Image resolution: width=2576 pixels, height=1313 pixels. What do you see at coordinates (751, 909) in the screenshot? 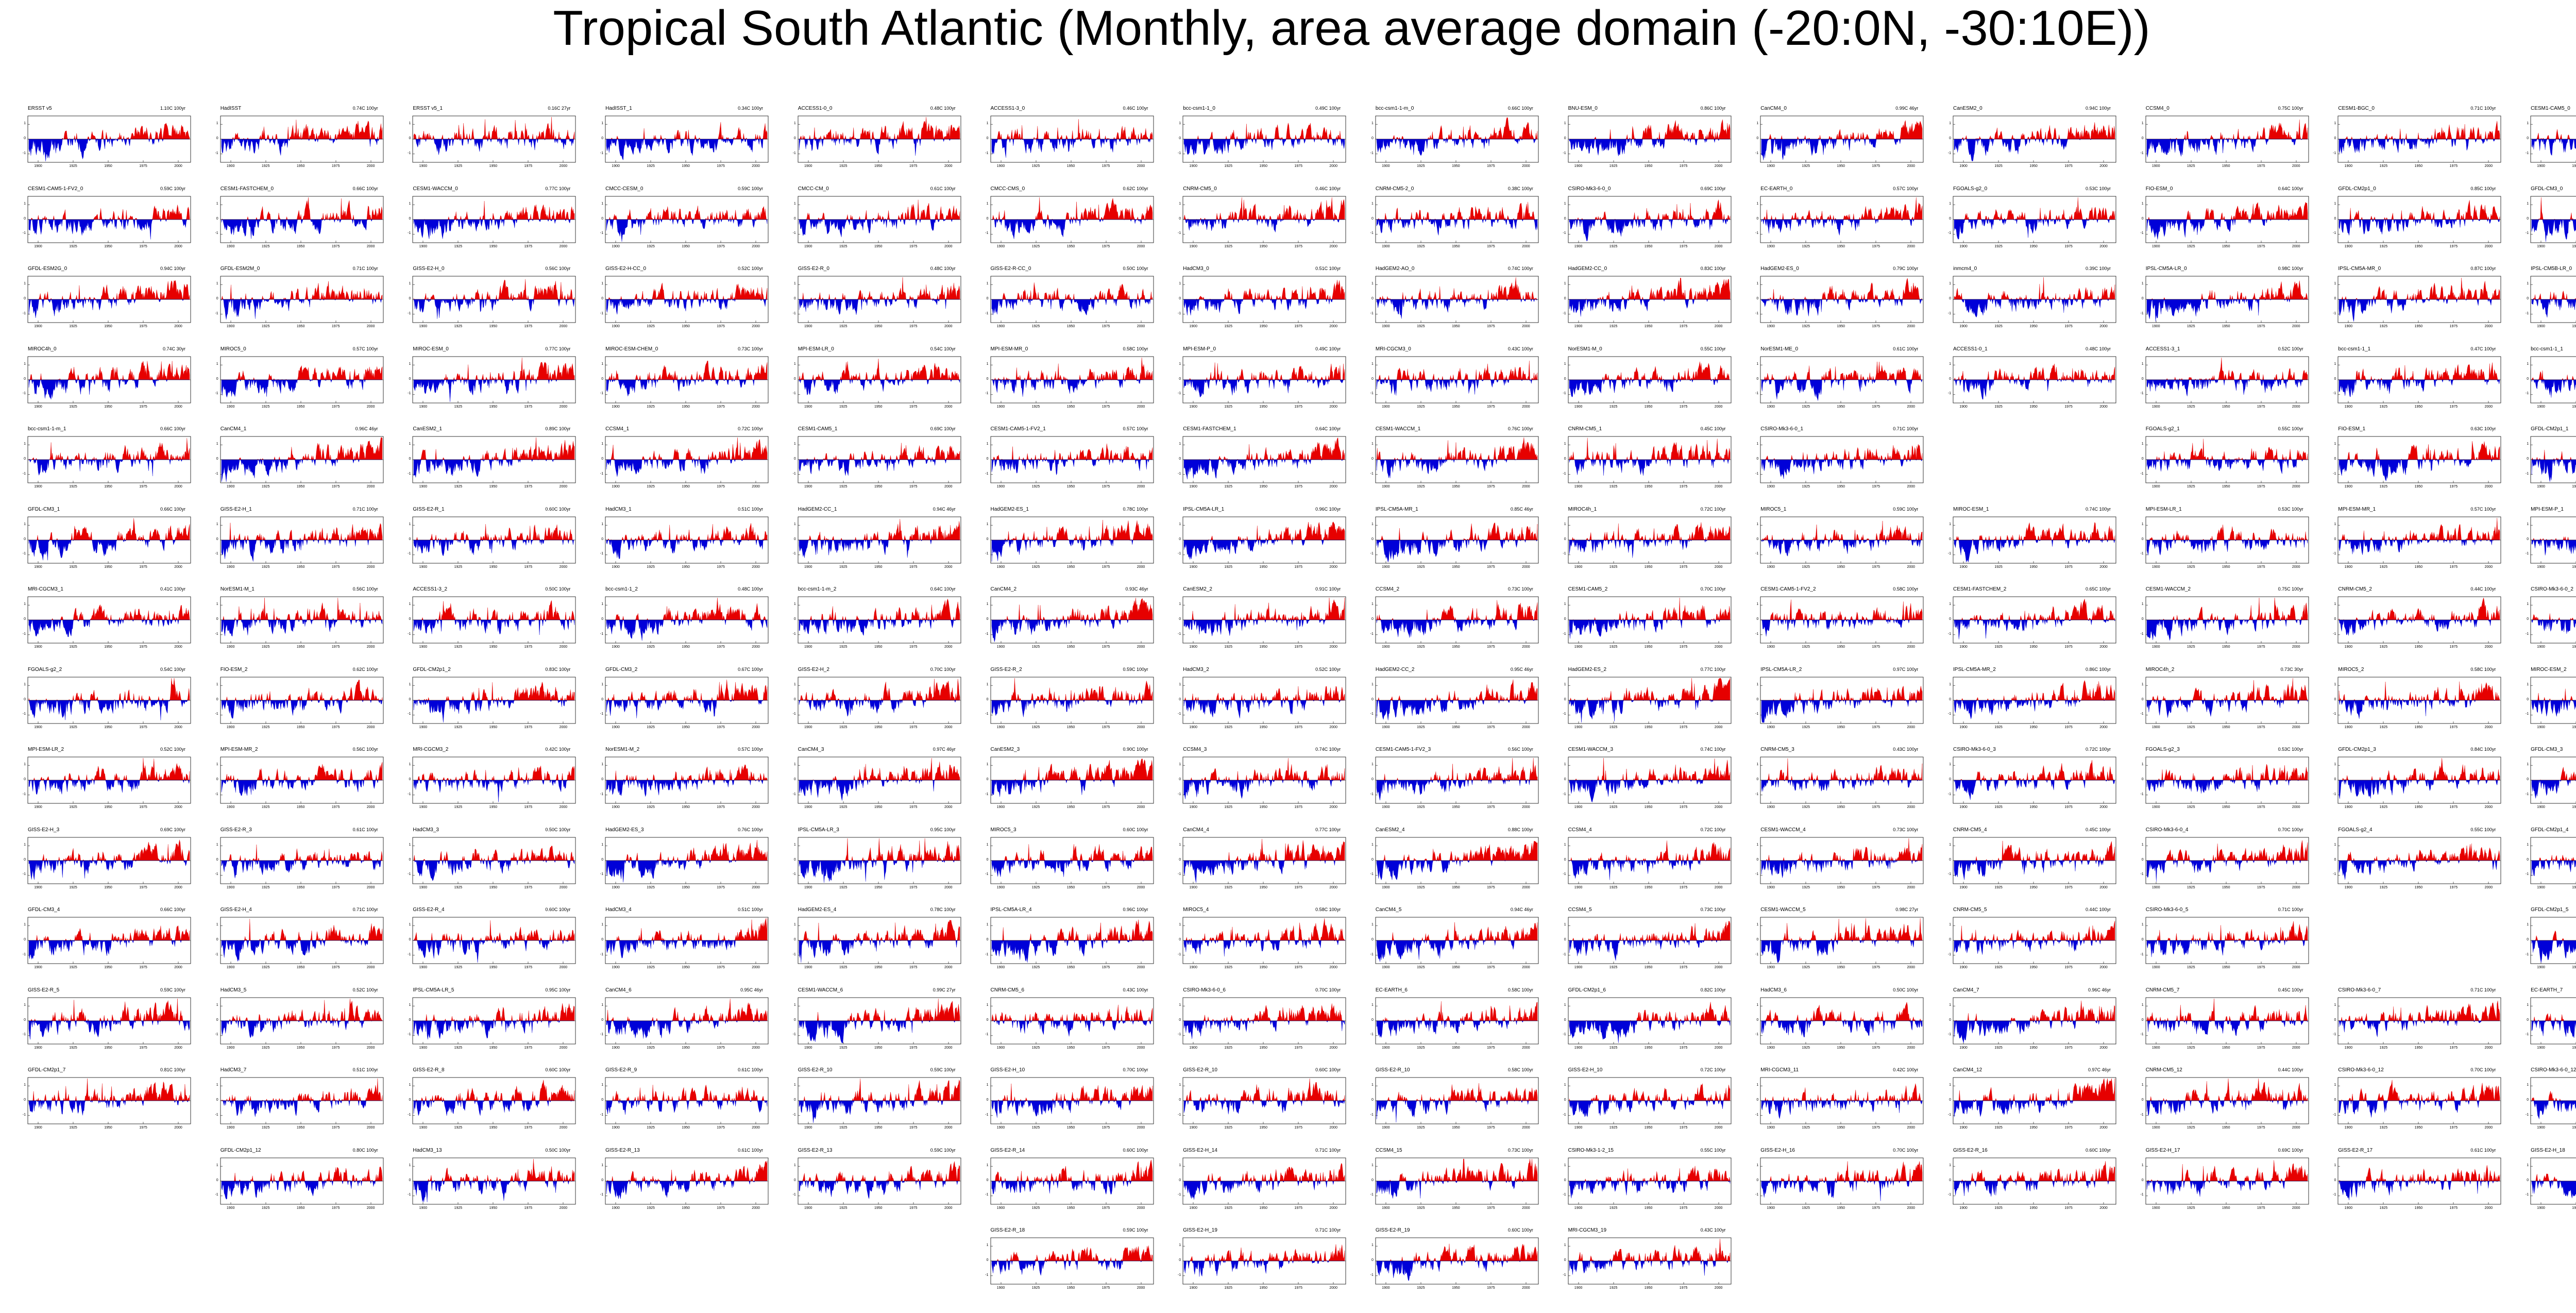
I see `panel-trend: 0.51C 100yr` at bounding box center [751, 909].